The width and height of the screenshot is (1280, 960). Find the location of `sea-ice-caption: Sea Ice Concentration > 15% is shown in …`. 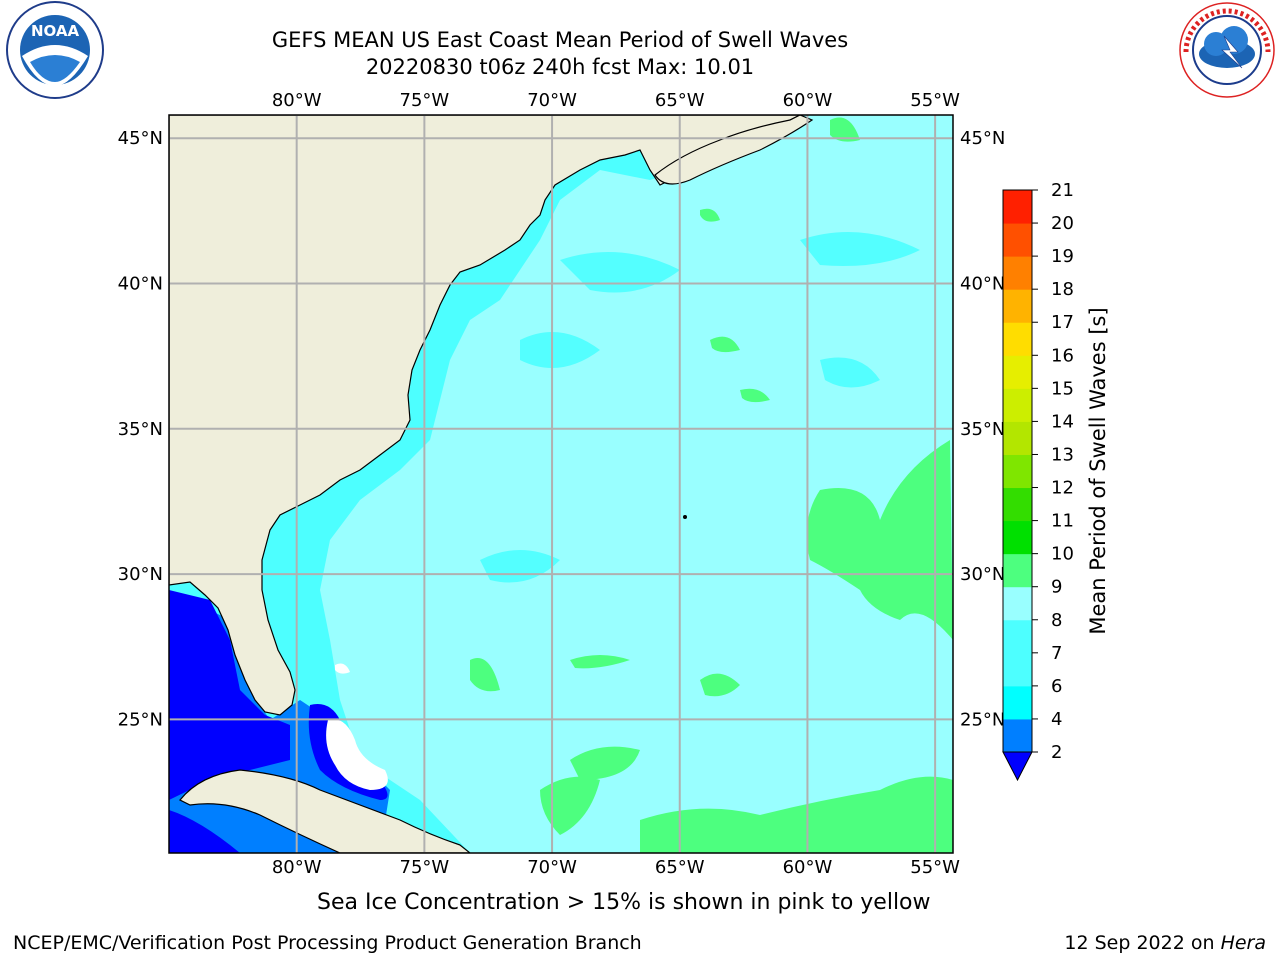

sea-ice-caption: Sea Ice Concentration > 15% is shown in … is located at coordinates (624, 902).